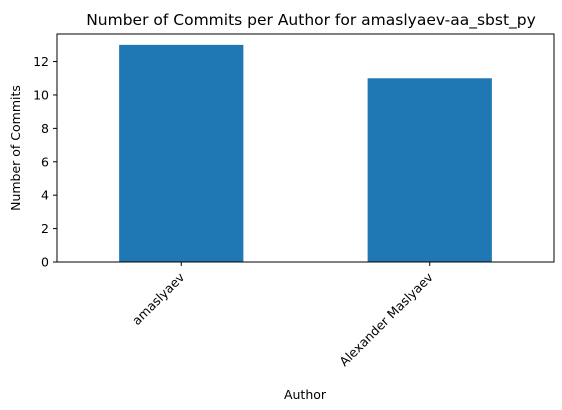 This screenshot has width=562, height=410. What do you see at coordinates (41, 61) in the screenshot?
I see `y-tick-label-6: 12` at bounding box center [41, 61].